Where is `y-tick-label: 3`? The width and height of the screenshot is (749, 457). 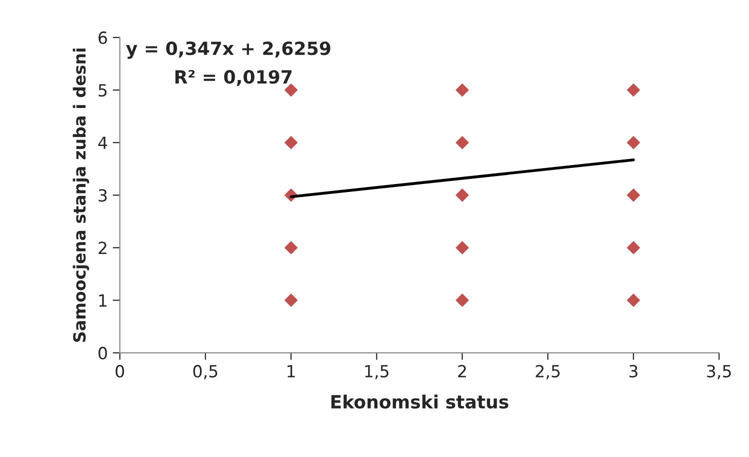 y-tick-label: 3 is located at coordinates (102, 195).